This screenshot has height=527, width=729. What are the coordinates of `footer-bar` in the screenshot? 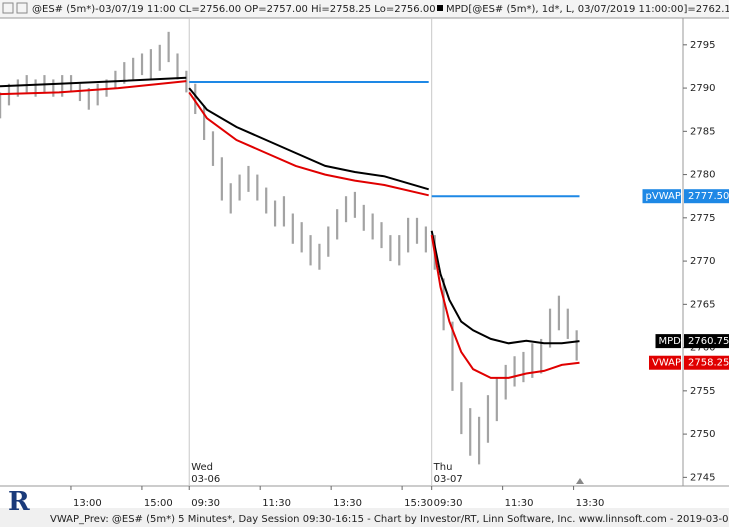 It's located at (364, 517).